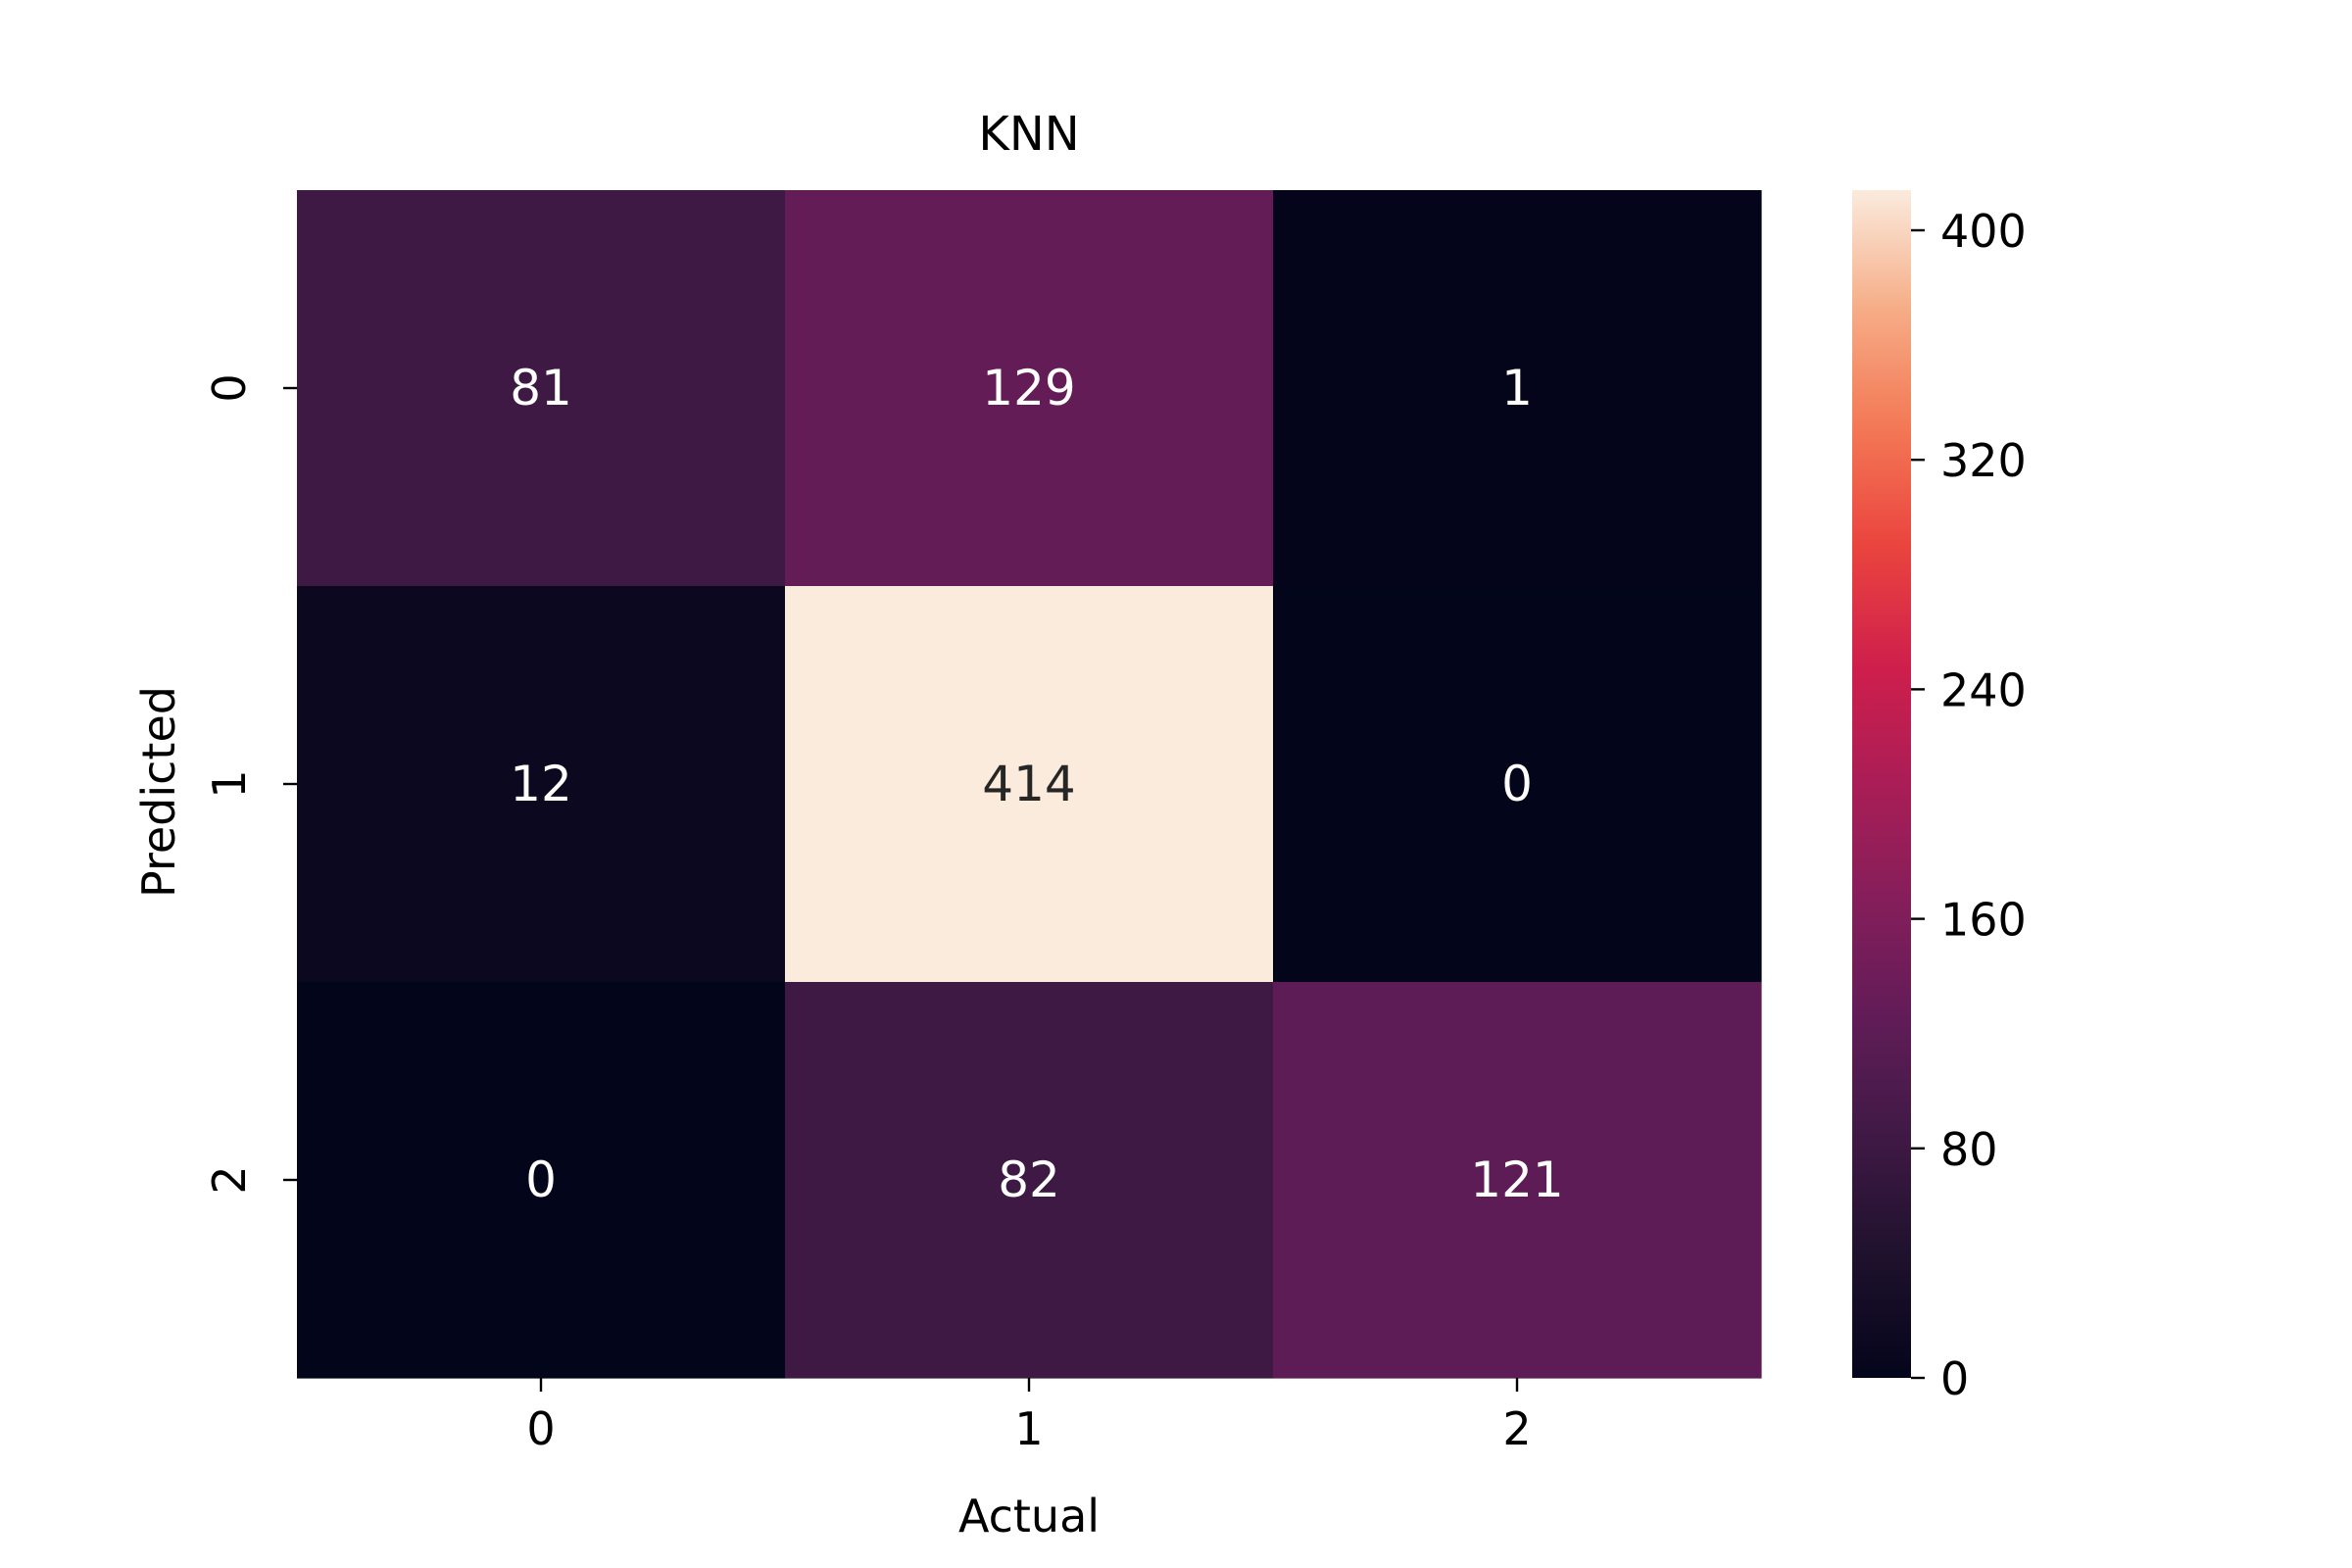 This screenshot has height=1568, width=2352. I want to click on chart-title: KNN, so click(1028, 134).